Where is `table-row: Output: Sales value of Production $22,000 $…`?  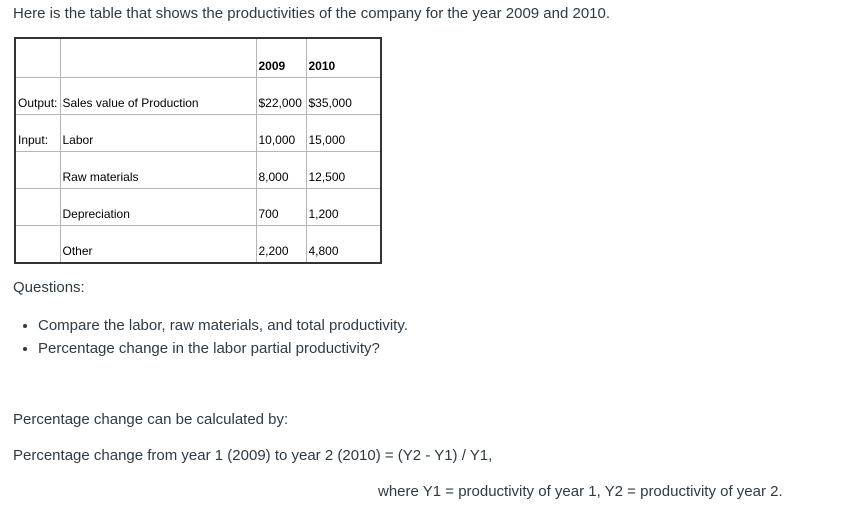 table-row: Output: Sales value of Production $22,000 $… is located at coordinates (198, 96).